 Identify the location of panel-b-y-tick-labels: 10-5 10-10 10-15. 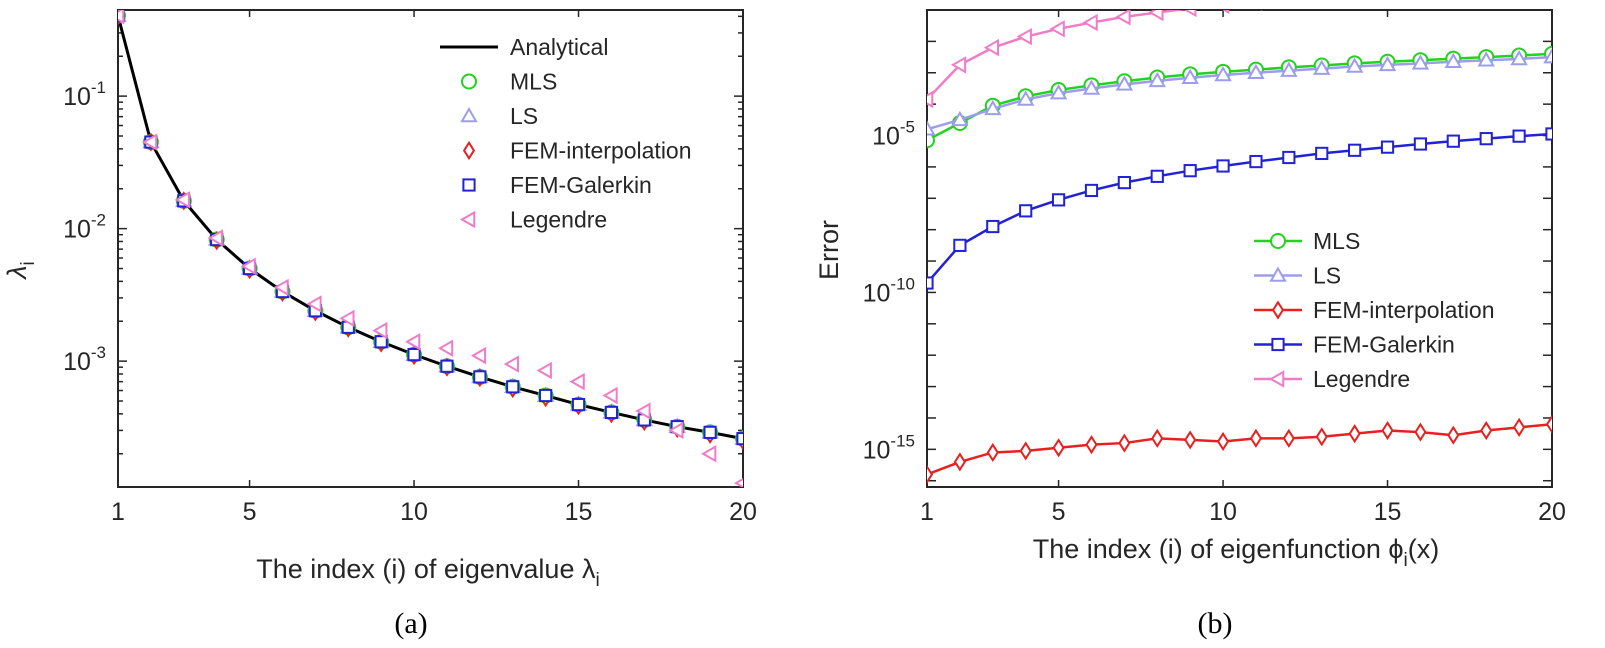
(889, 291).